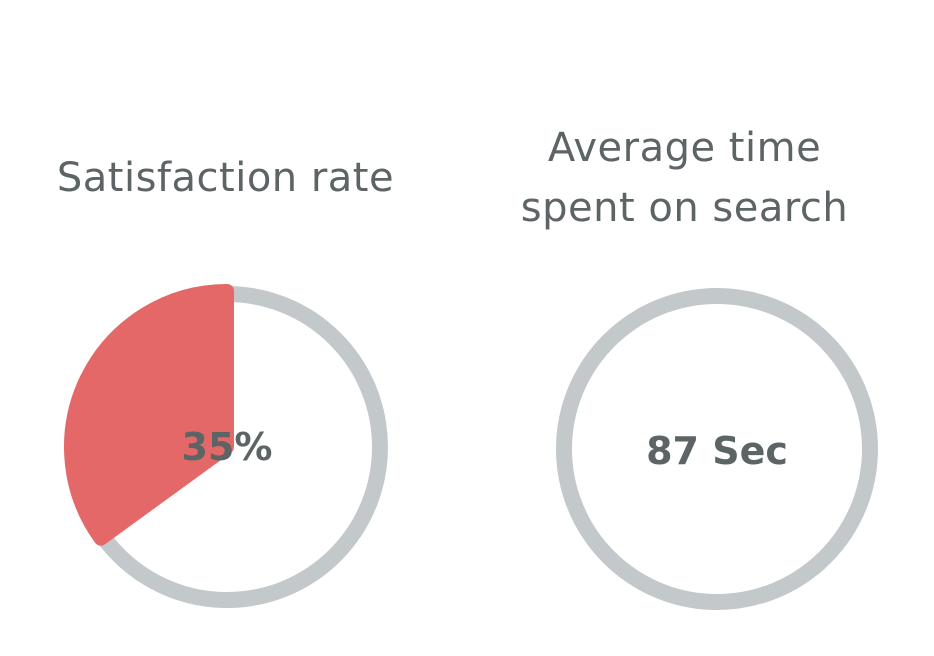  Describe the element at coordinates (684, 148) in the screenshot. I see `time-title-line-1: Average time` at that location.